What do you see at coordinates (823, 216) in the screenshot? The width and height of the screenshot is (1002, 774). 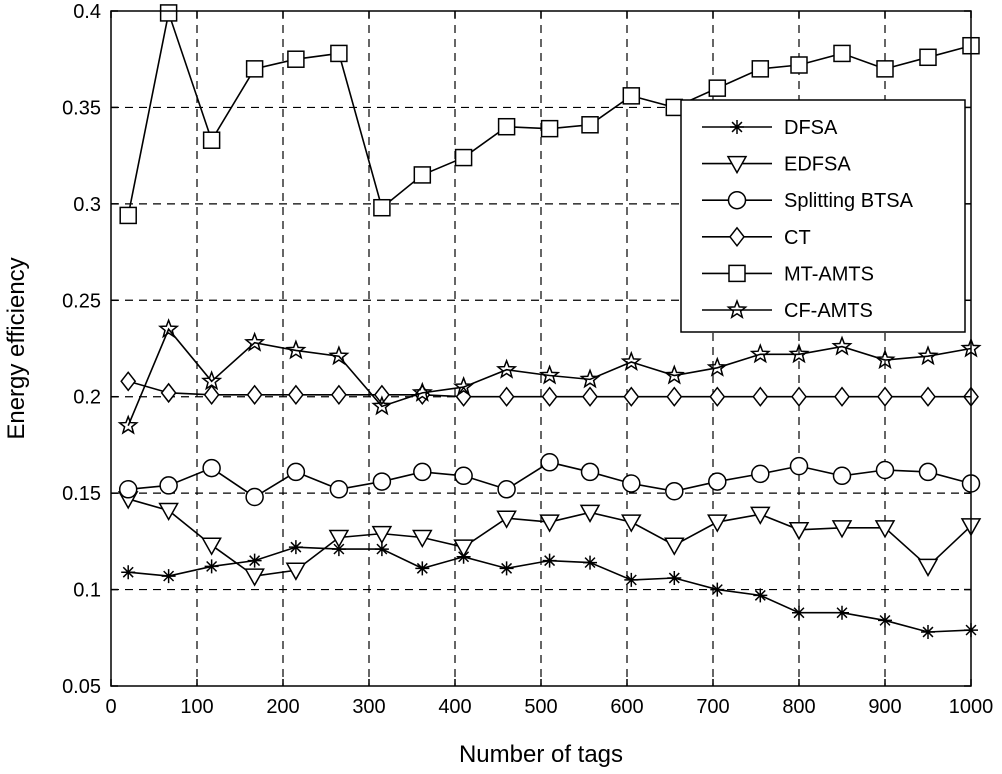 I see `legend-box` at bounding box center [823, 216].